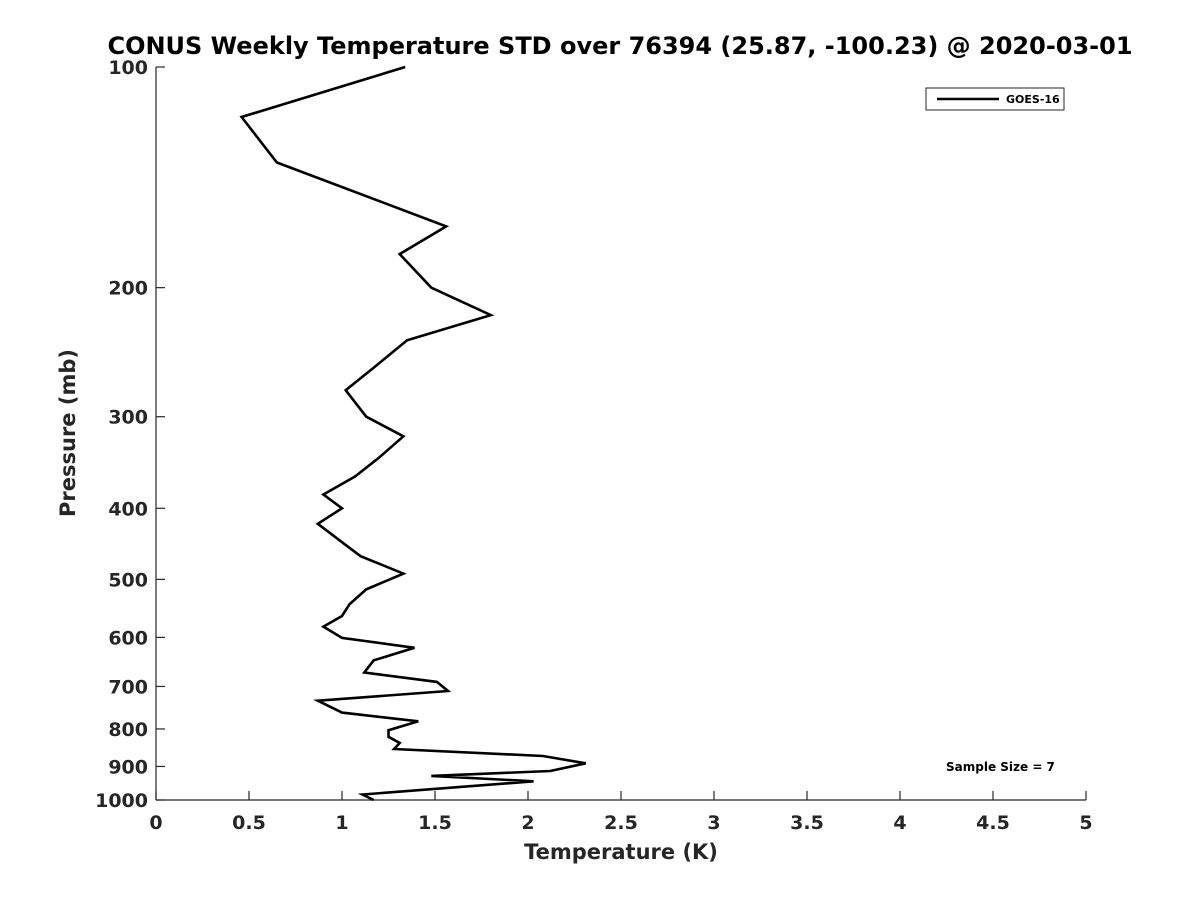 The height and width of the screenshot is (900, 1200). I want to click on y-axis-ticks: 100 200 300 400 500 600 700 800 900 1000, so click(130, 434).